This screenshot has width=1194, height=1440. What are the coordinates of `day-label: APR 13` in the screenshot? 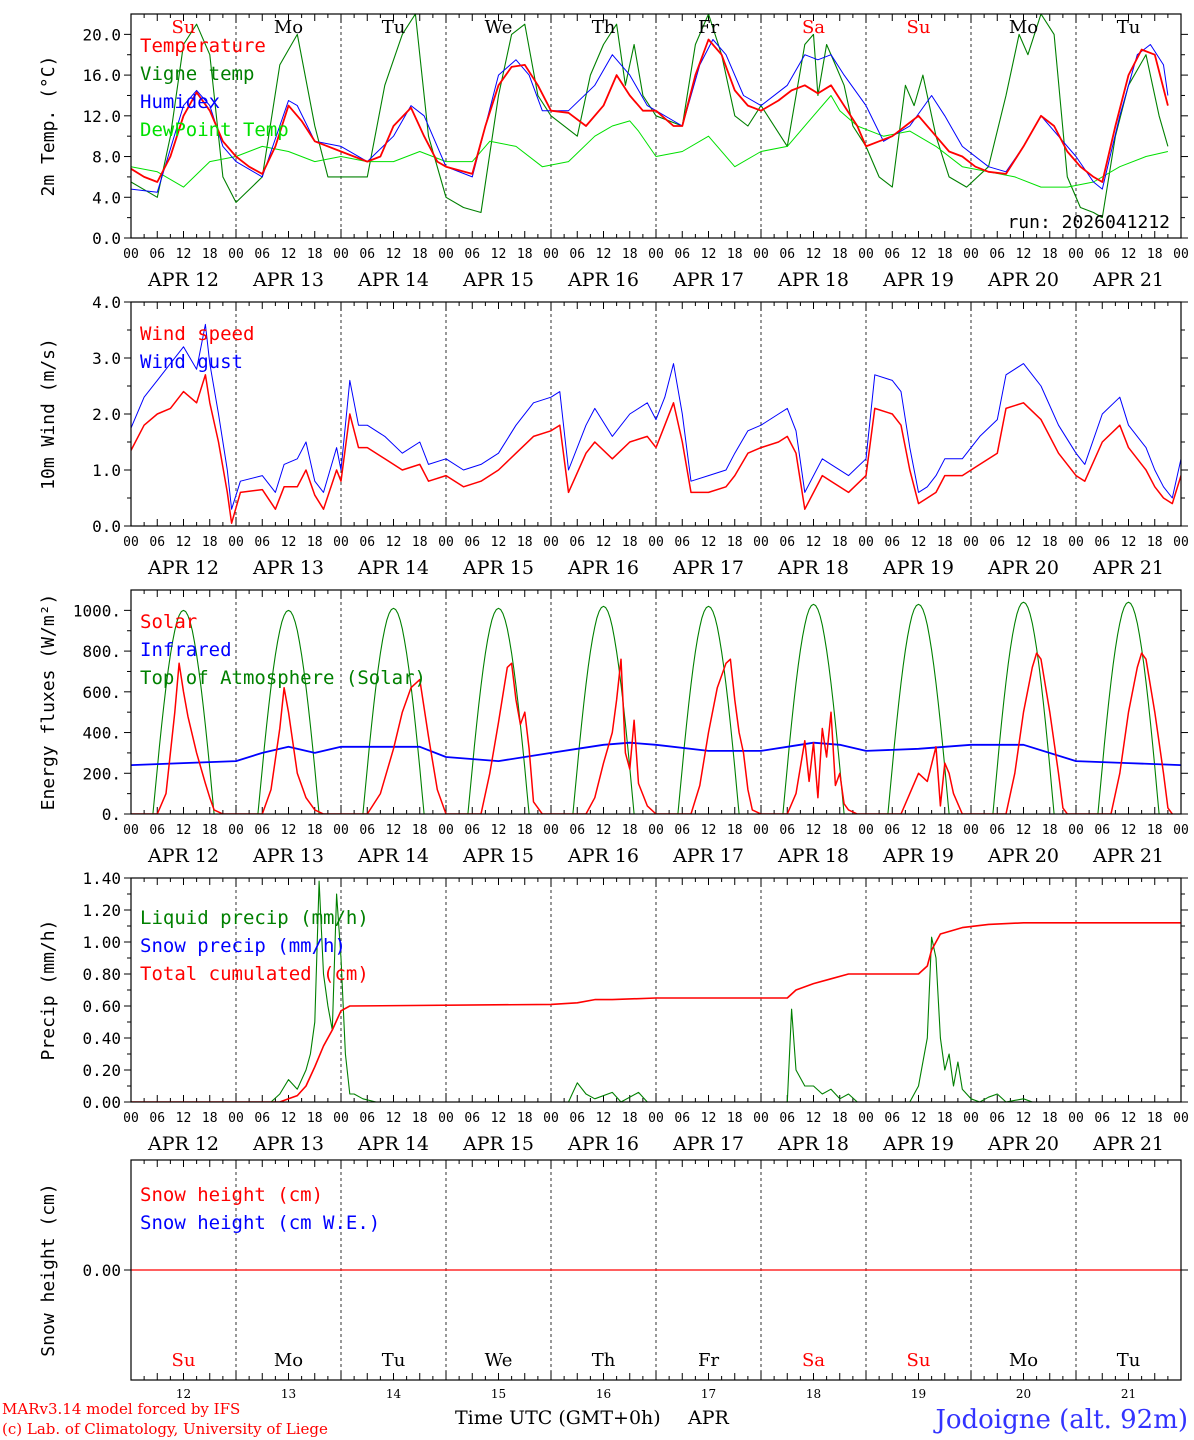 It's located at (288, 280).